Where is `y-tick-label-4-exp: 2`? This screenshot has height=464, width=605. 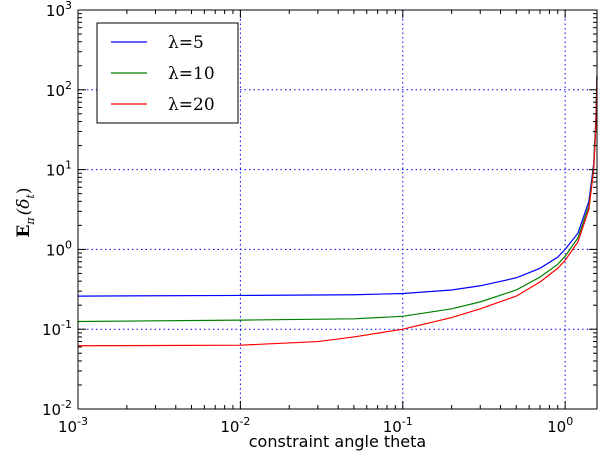
y-tick-label-4-exp: 2 is located at coordinates (68, 85).